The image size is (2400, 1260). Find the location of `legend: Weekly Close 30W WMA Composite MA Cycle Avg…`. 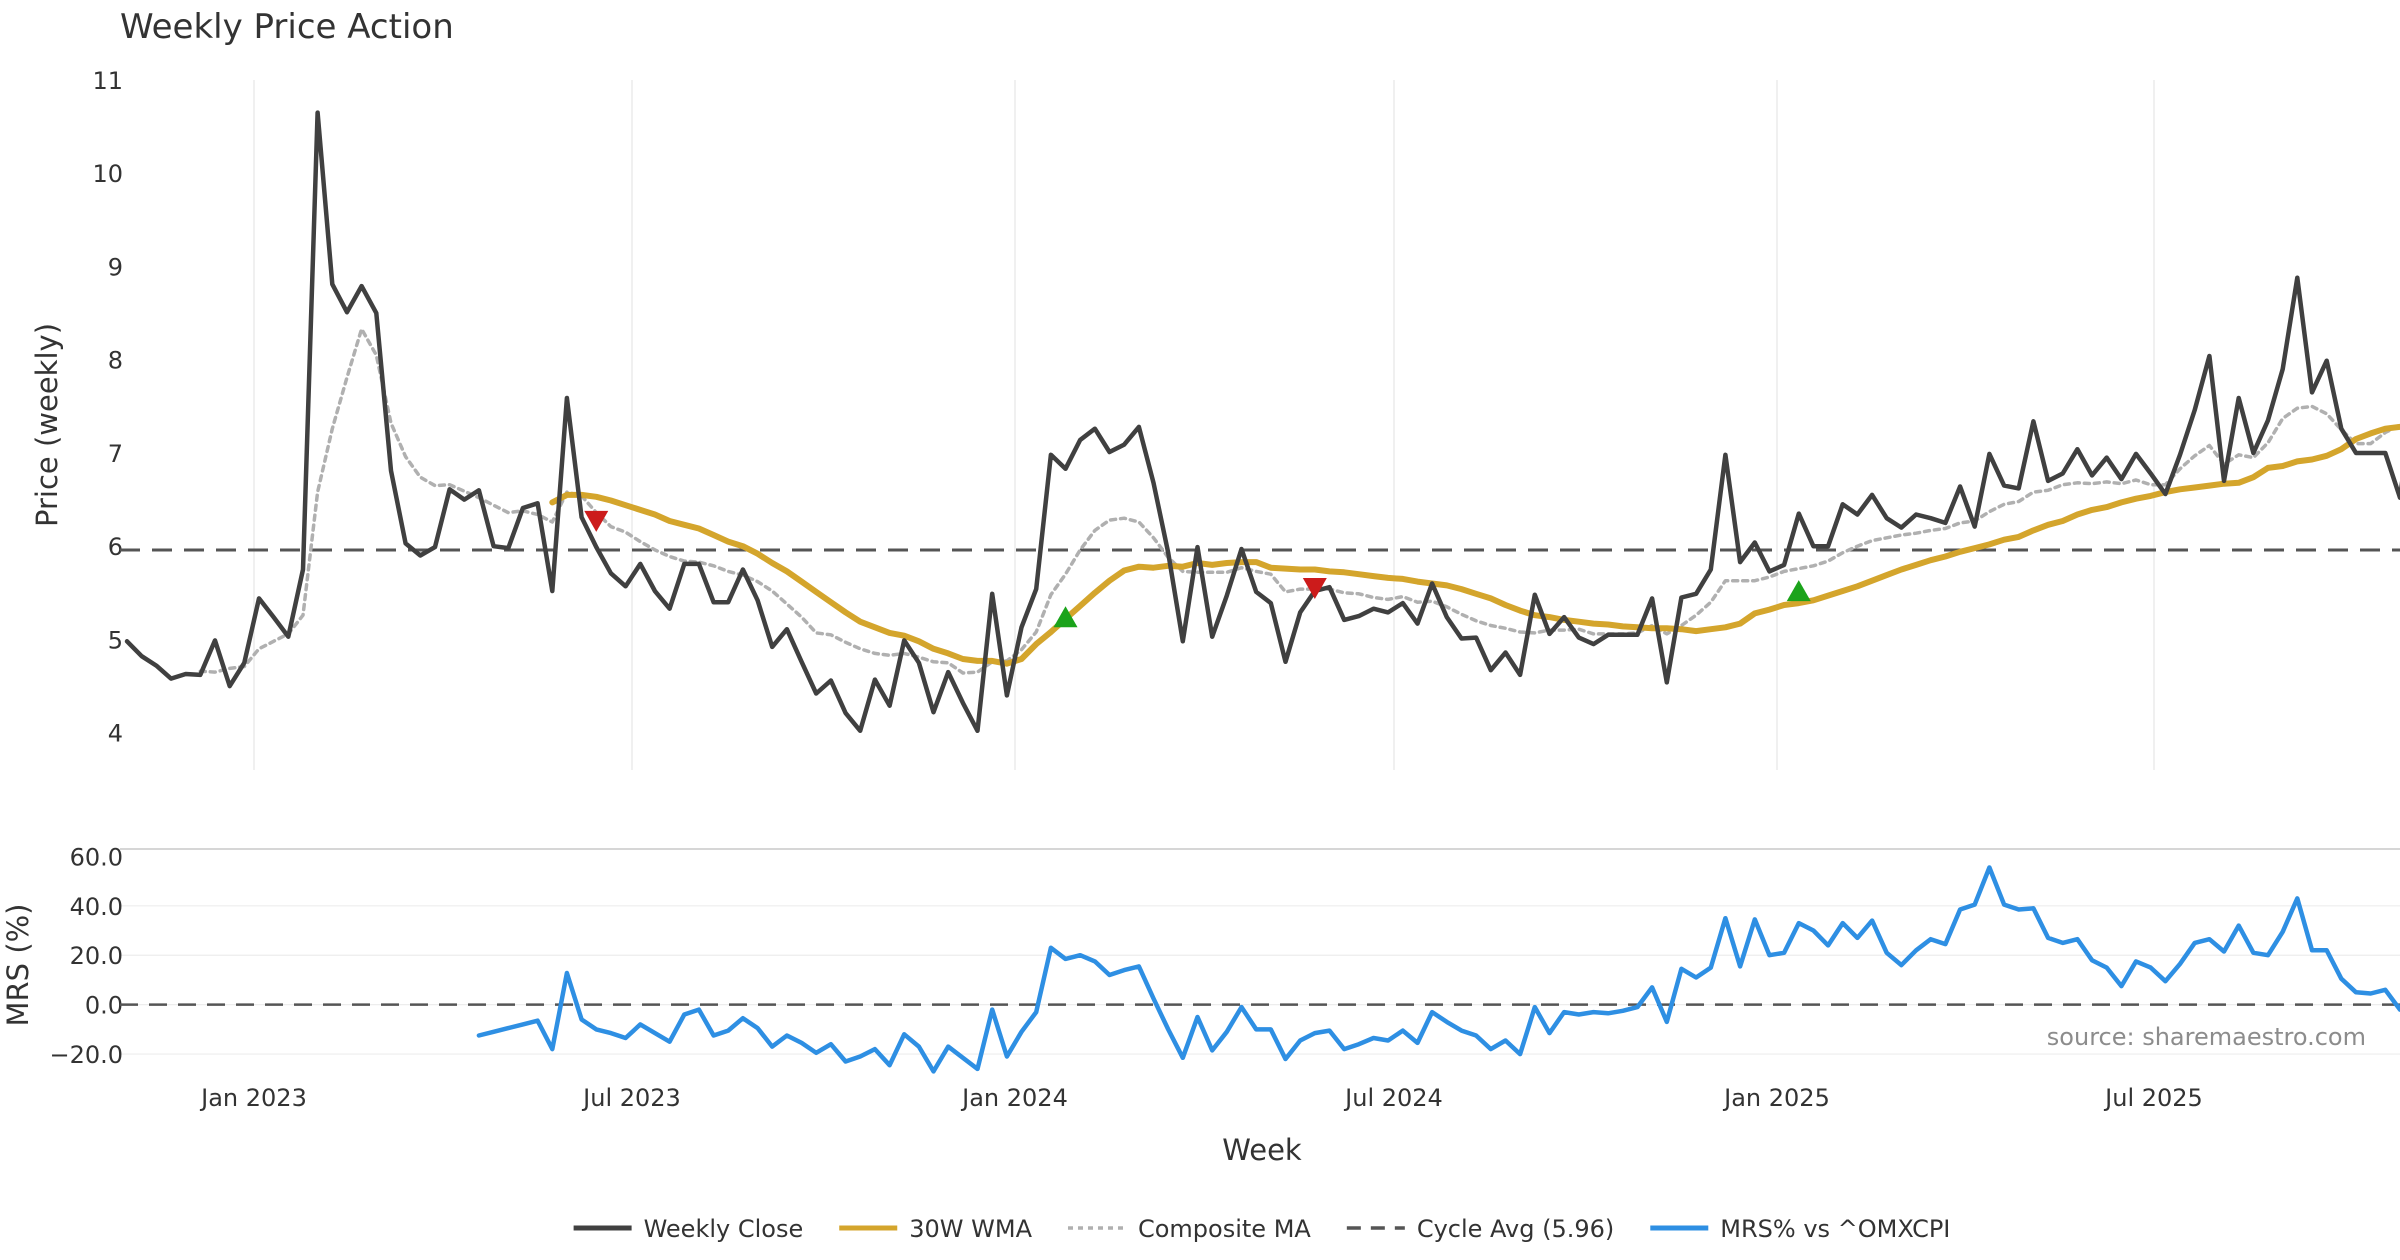

legend: Weekly Close 30W WMA Composite MA Cycle Avg… is located at coordinates (1261, 1229).